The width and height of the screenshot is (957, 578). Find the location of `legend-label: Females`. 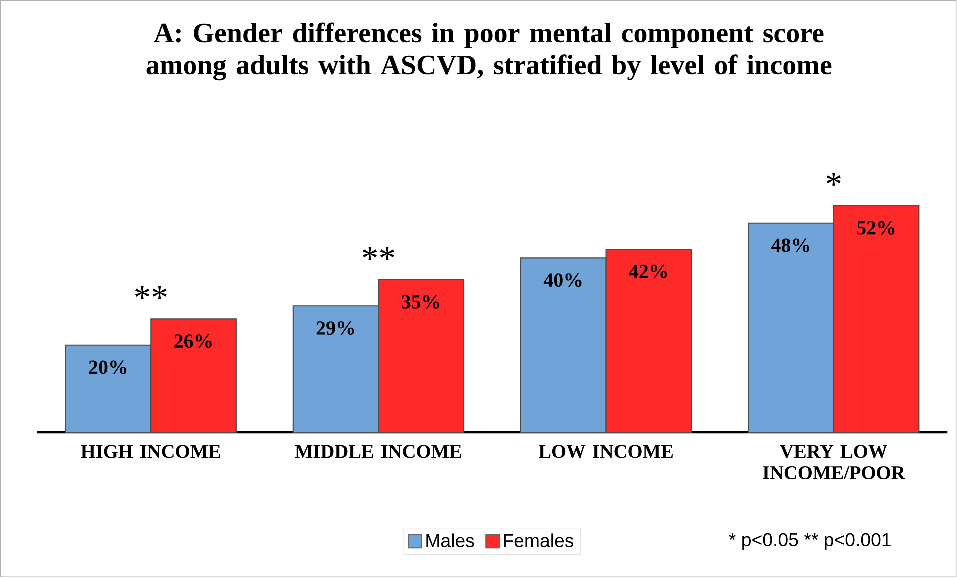

legend-label: Females is located at coordinates (539, 541).